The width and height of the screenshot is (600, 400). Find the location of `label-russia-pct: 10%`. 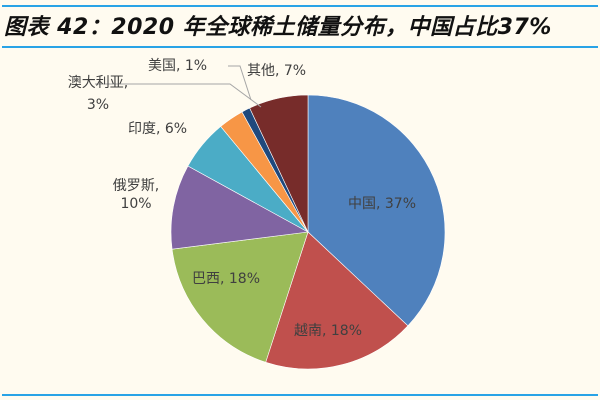

label-russia-pct: 10% is located at coordinates (136, 204).